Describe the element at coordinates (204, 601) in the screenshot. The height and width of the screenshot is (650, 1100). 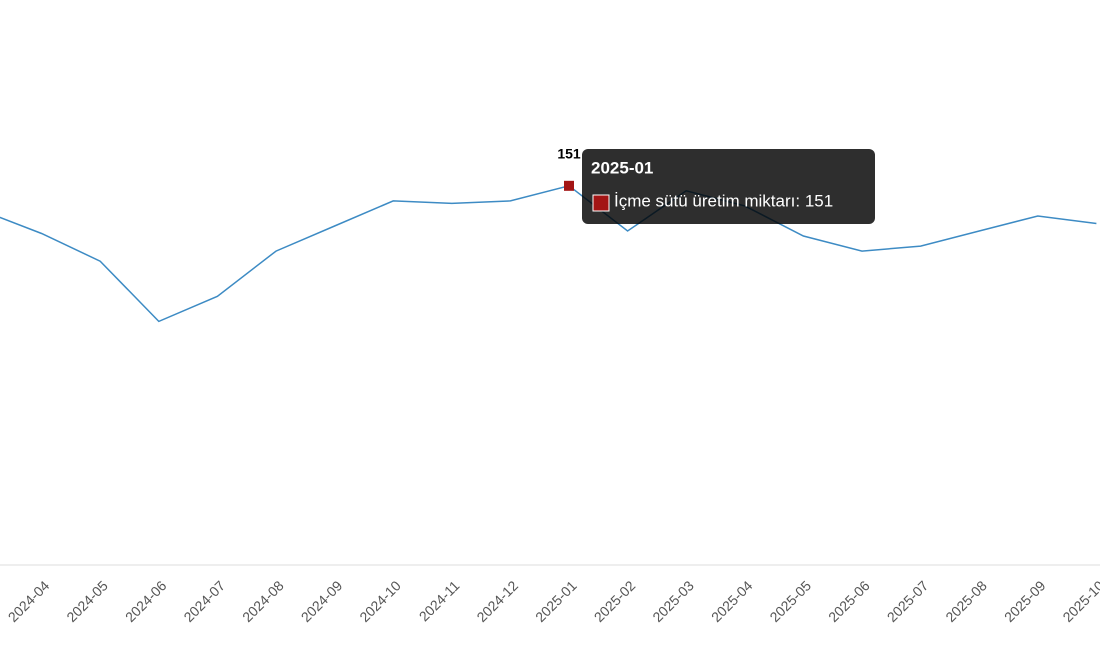
I see `x-tick-label: 2024-07` at that location.